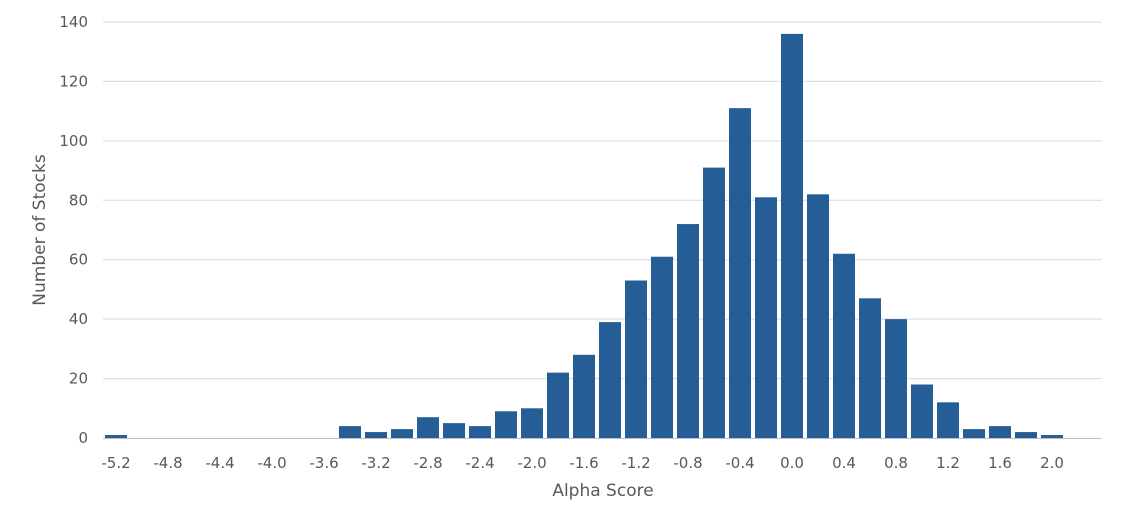 The image size is (1125, 525). Describe the element at coordinates (78, 319) in the screenshot. I see `y-tick-label: 40` at that location.